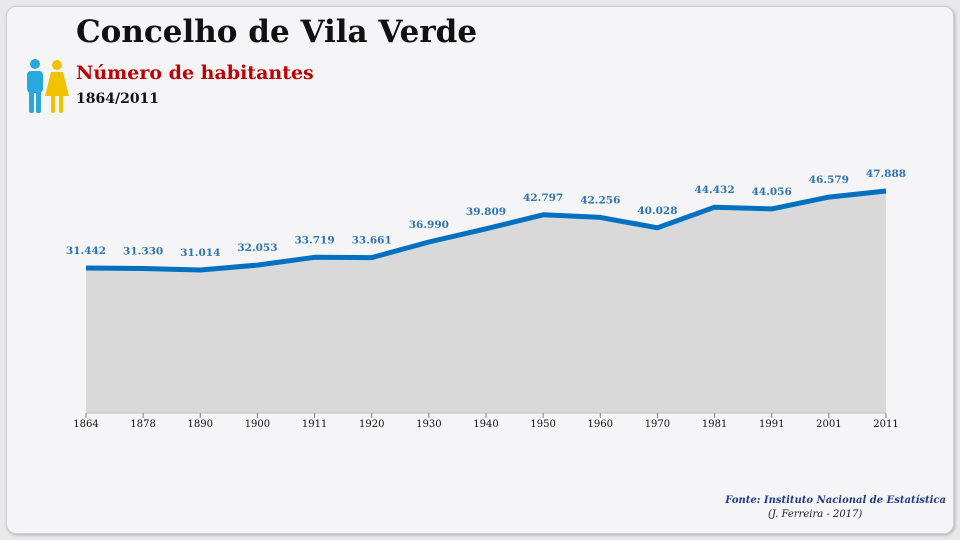 This screenshot has height=540, width=960. What do you see at coordinates (35, 86) in the screenshot?
I see `man-icon` at bounding box center [35, 86].